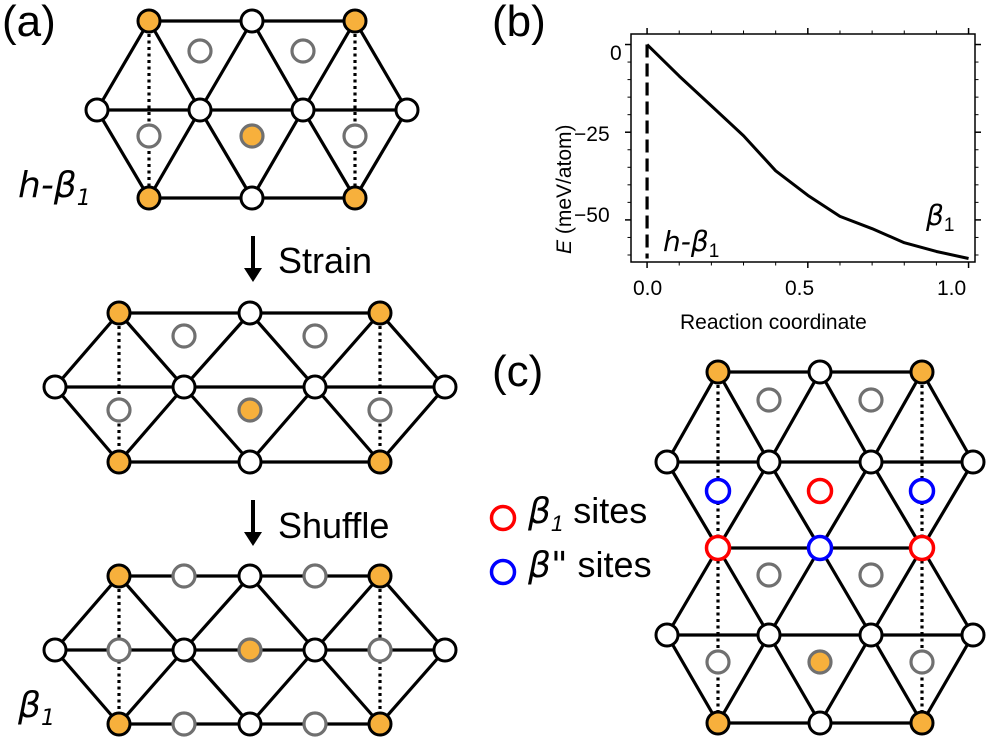 The width and height of the screenshot is (995, 747). What do you see at coordinates (952, 288) in the screenshot?
I see `xtick-label-2: 1.0` at bounding box center [952, 288].